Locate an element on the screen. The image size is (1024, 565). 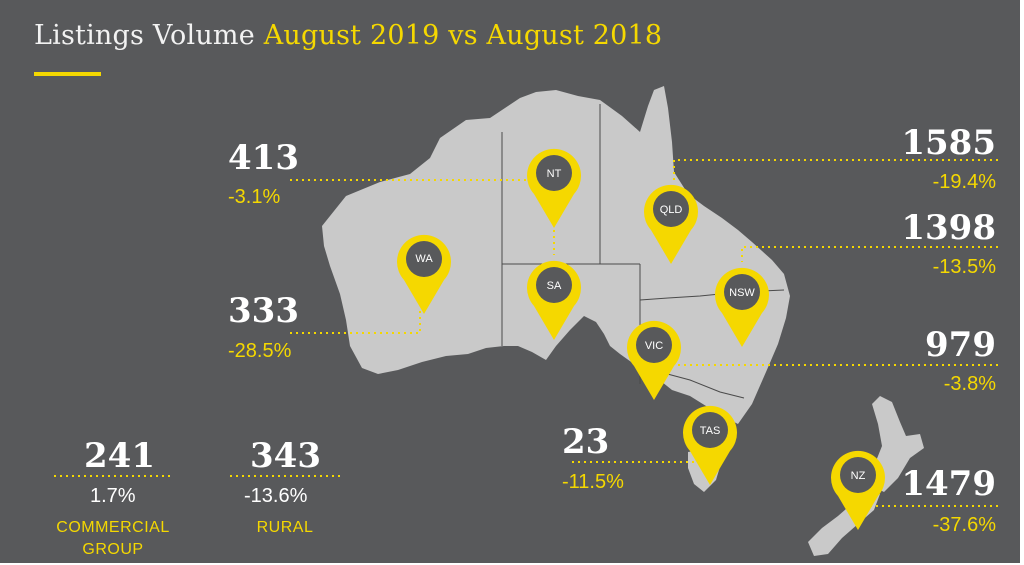
pin-vic: VIC is located at coordinates (654, 360).